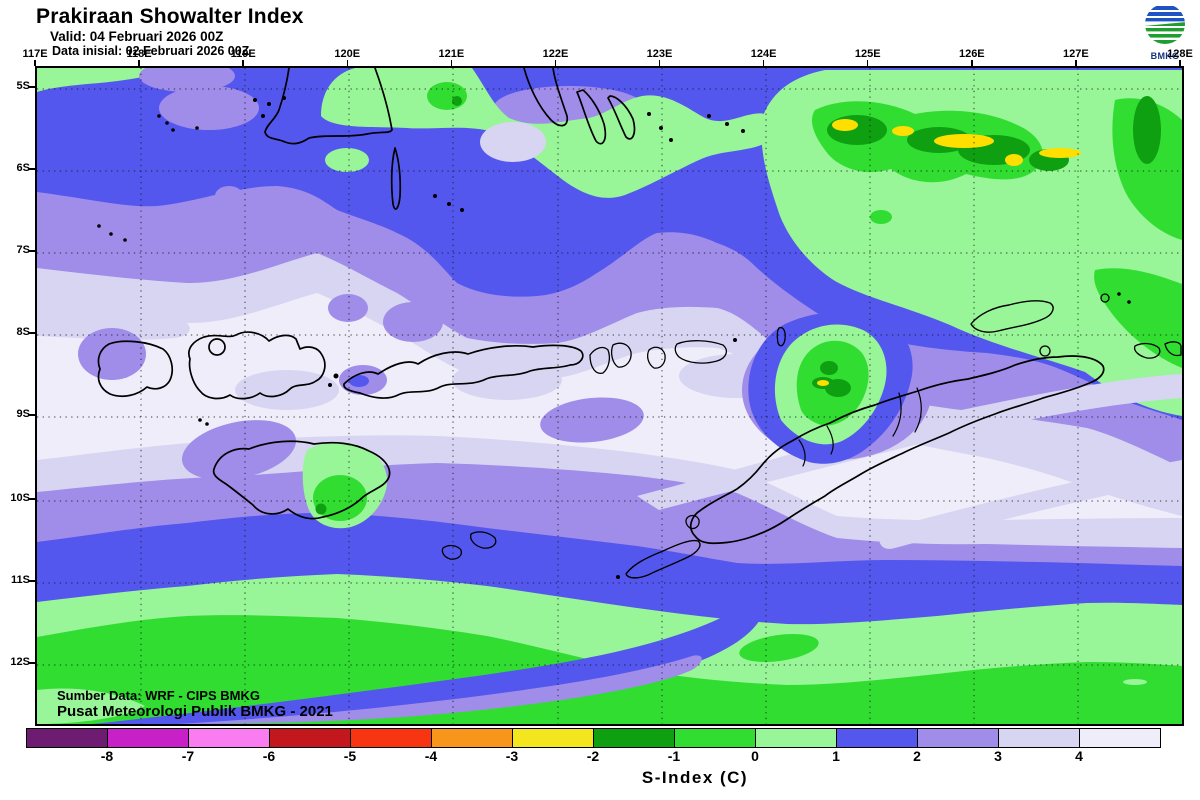 The height and width of the screenshot is (800, 1200). What do you see at coordinates (23, 250) in the screenshot?
I see `lat-label: 7S` at bounding box center [23, 250].